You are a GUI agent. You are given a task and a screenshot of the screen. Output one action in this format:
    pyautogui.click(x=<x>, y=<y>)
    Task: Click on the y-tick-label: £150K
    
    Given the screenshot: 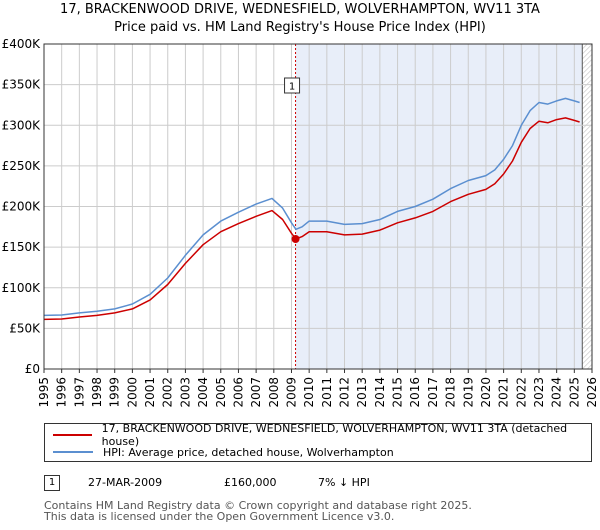 What is the action you would take?
    pyautogui.click(x=22, y=247)
    